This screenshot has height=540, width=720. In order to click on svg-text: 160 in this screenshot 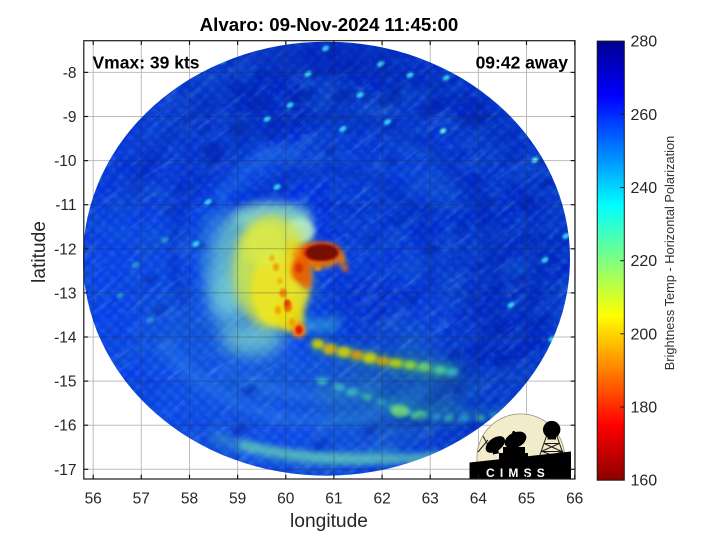, I will do `click(644, 481)`.